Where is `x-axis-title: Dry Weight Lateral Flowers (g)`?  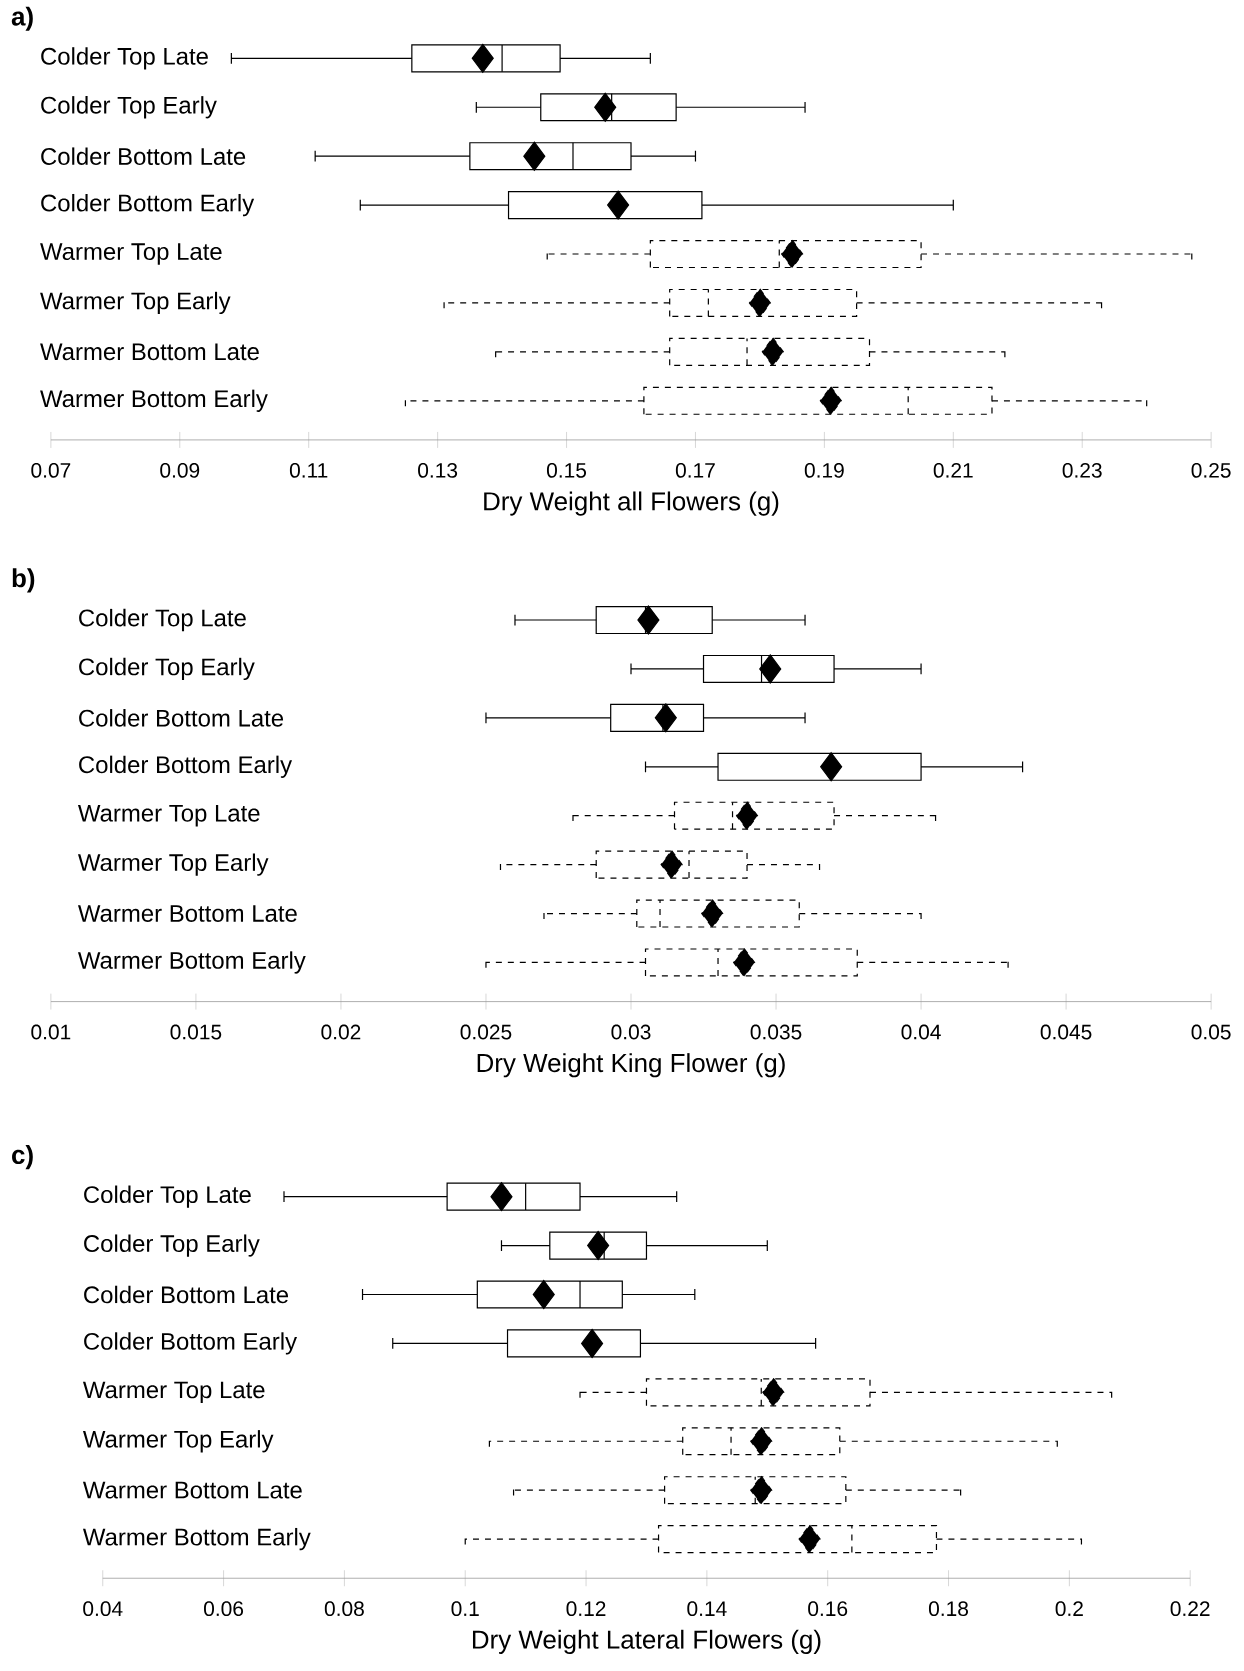
x-axis-title: Dry Weight Lateral Flowers (g) is located at coordinates (646, 1641).